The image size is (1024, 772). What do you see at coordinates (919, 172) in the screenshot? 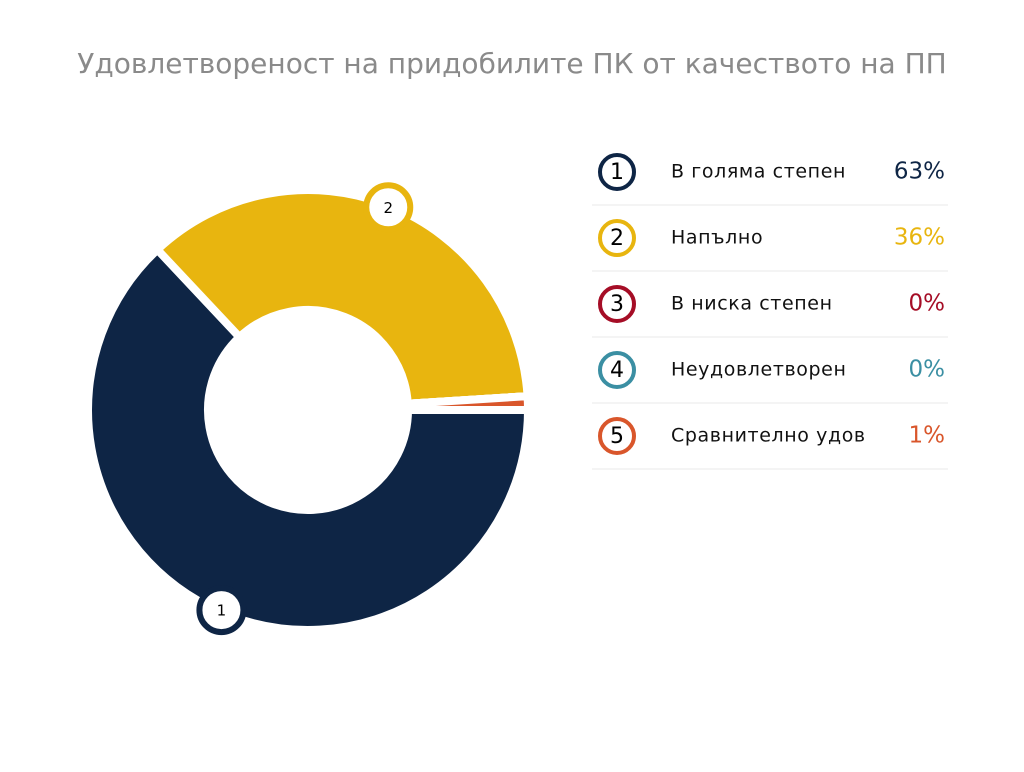
I see `legend-value: 63%` at bounding box center [919, 172].